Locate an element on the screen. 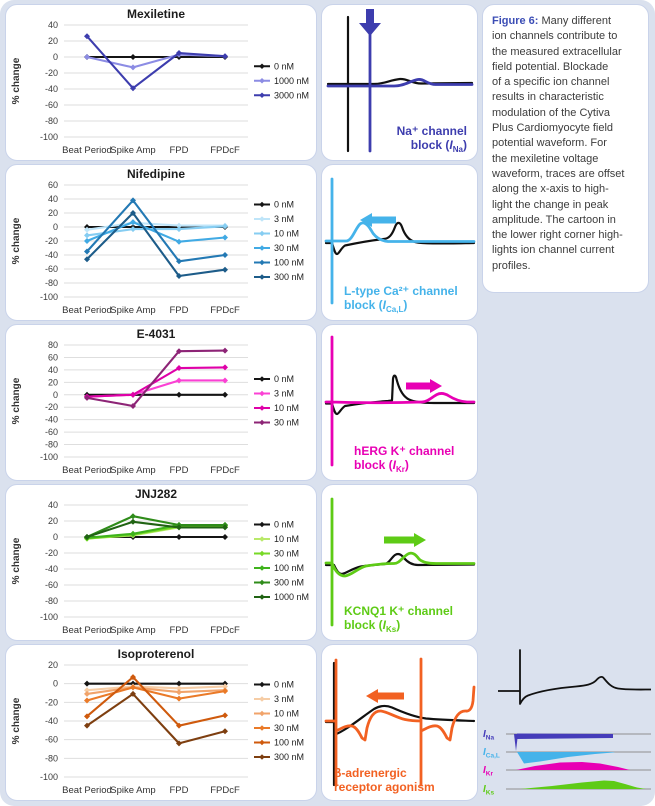  caption-line: Figure 6: Many different is located at coordinates (566, 21).